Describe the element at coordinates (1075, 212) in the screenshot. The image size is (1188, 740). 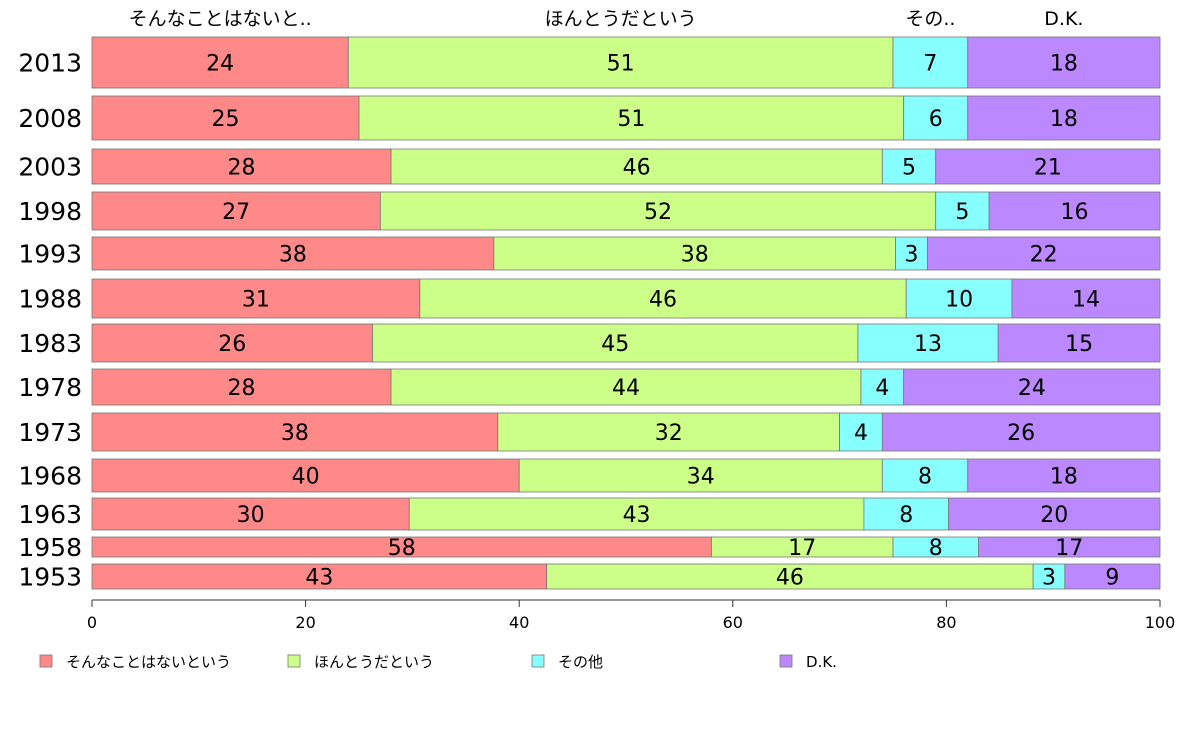
I see `data-label: 16` at that location.